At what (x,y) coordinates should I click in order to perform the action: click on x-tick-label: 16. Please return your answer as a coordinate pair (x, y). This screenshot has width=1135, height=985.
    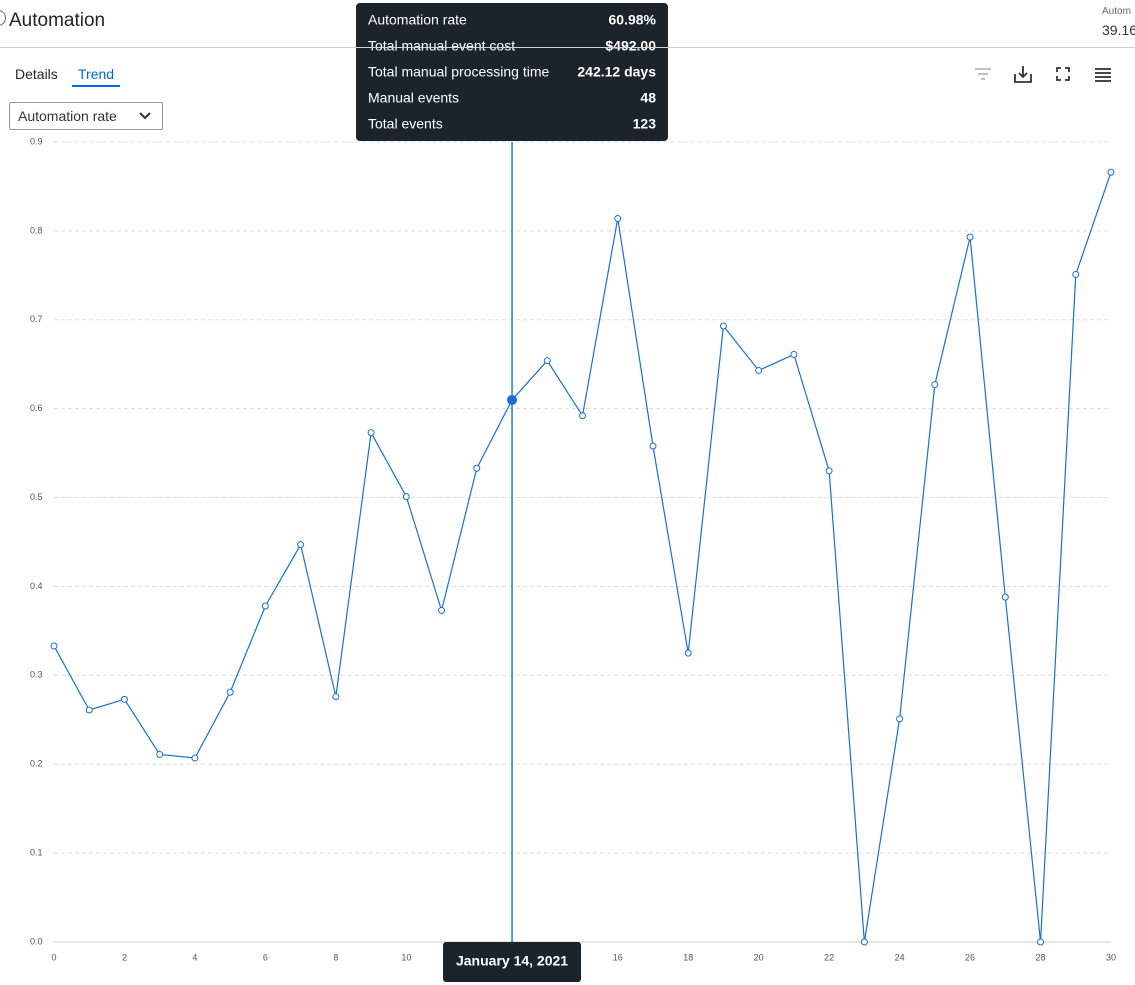
    Looking at the image, I should click on (618, 957).